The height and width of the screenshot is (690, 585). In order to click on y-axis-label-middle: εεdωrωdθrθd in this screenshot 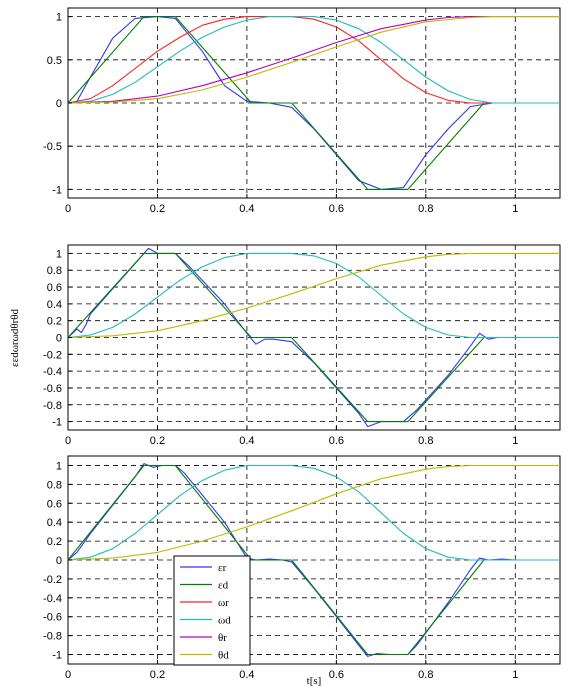, I will do `click(15, 337)`.